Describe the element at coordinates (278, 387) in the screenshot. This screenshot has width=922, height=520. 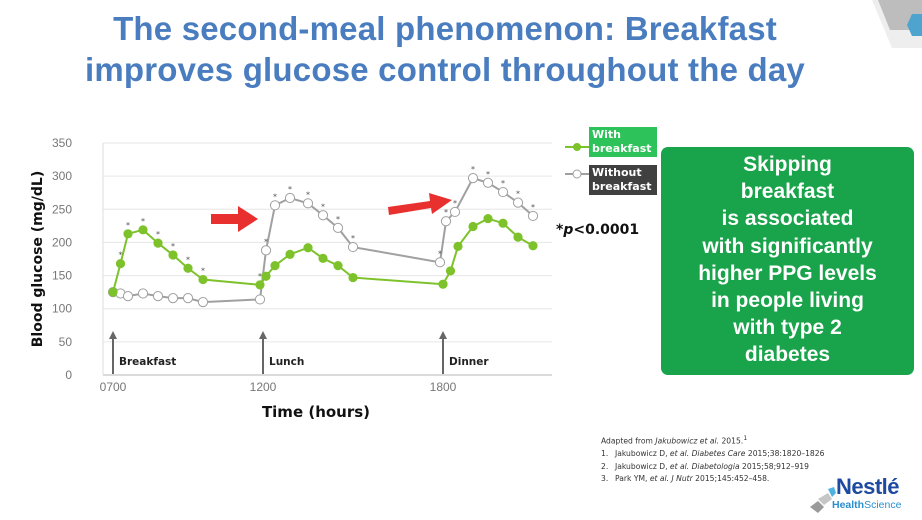
I see `x-axis-ticks: 0700 1200 1800` at that location.